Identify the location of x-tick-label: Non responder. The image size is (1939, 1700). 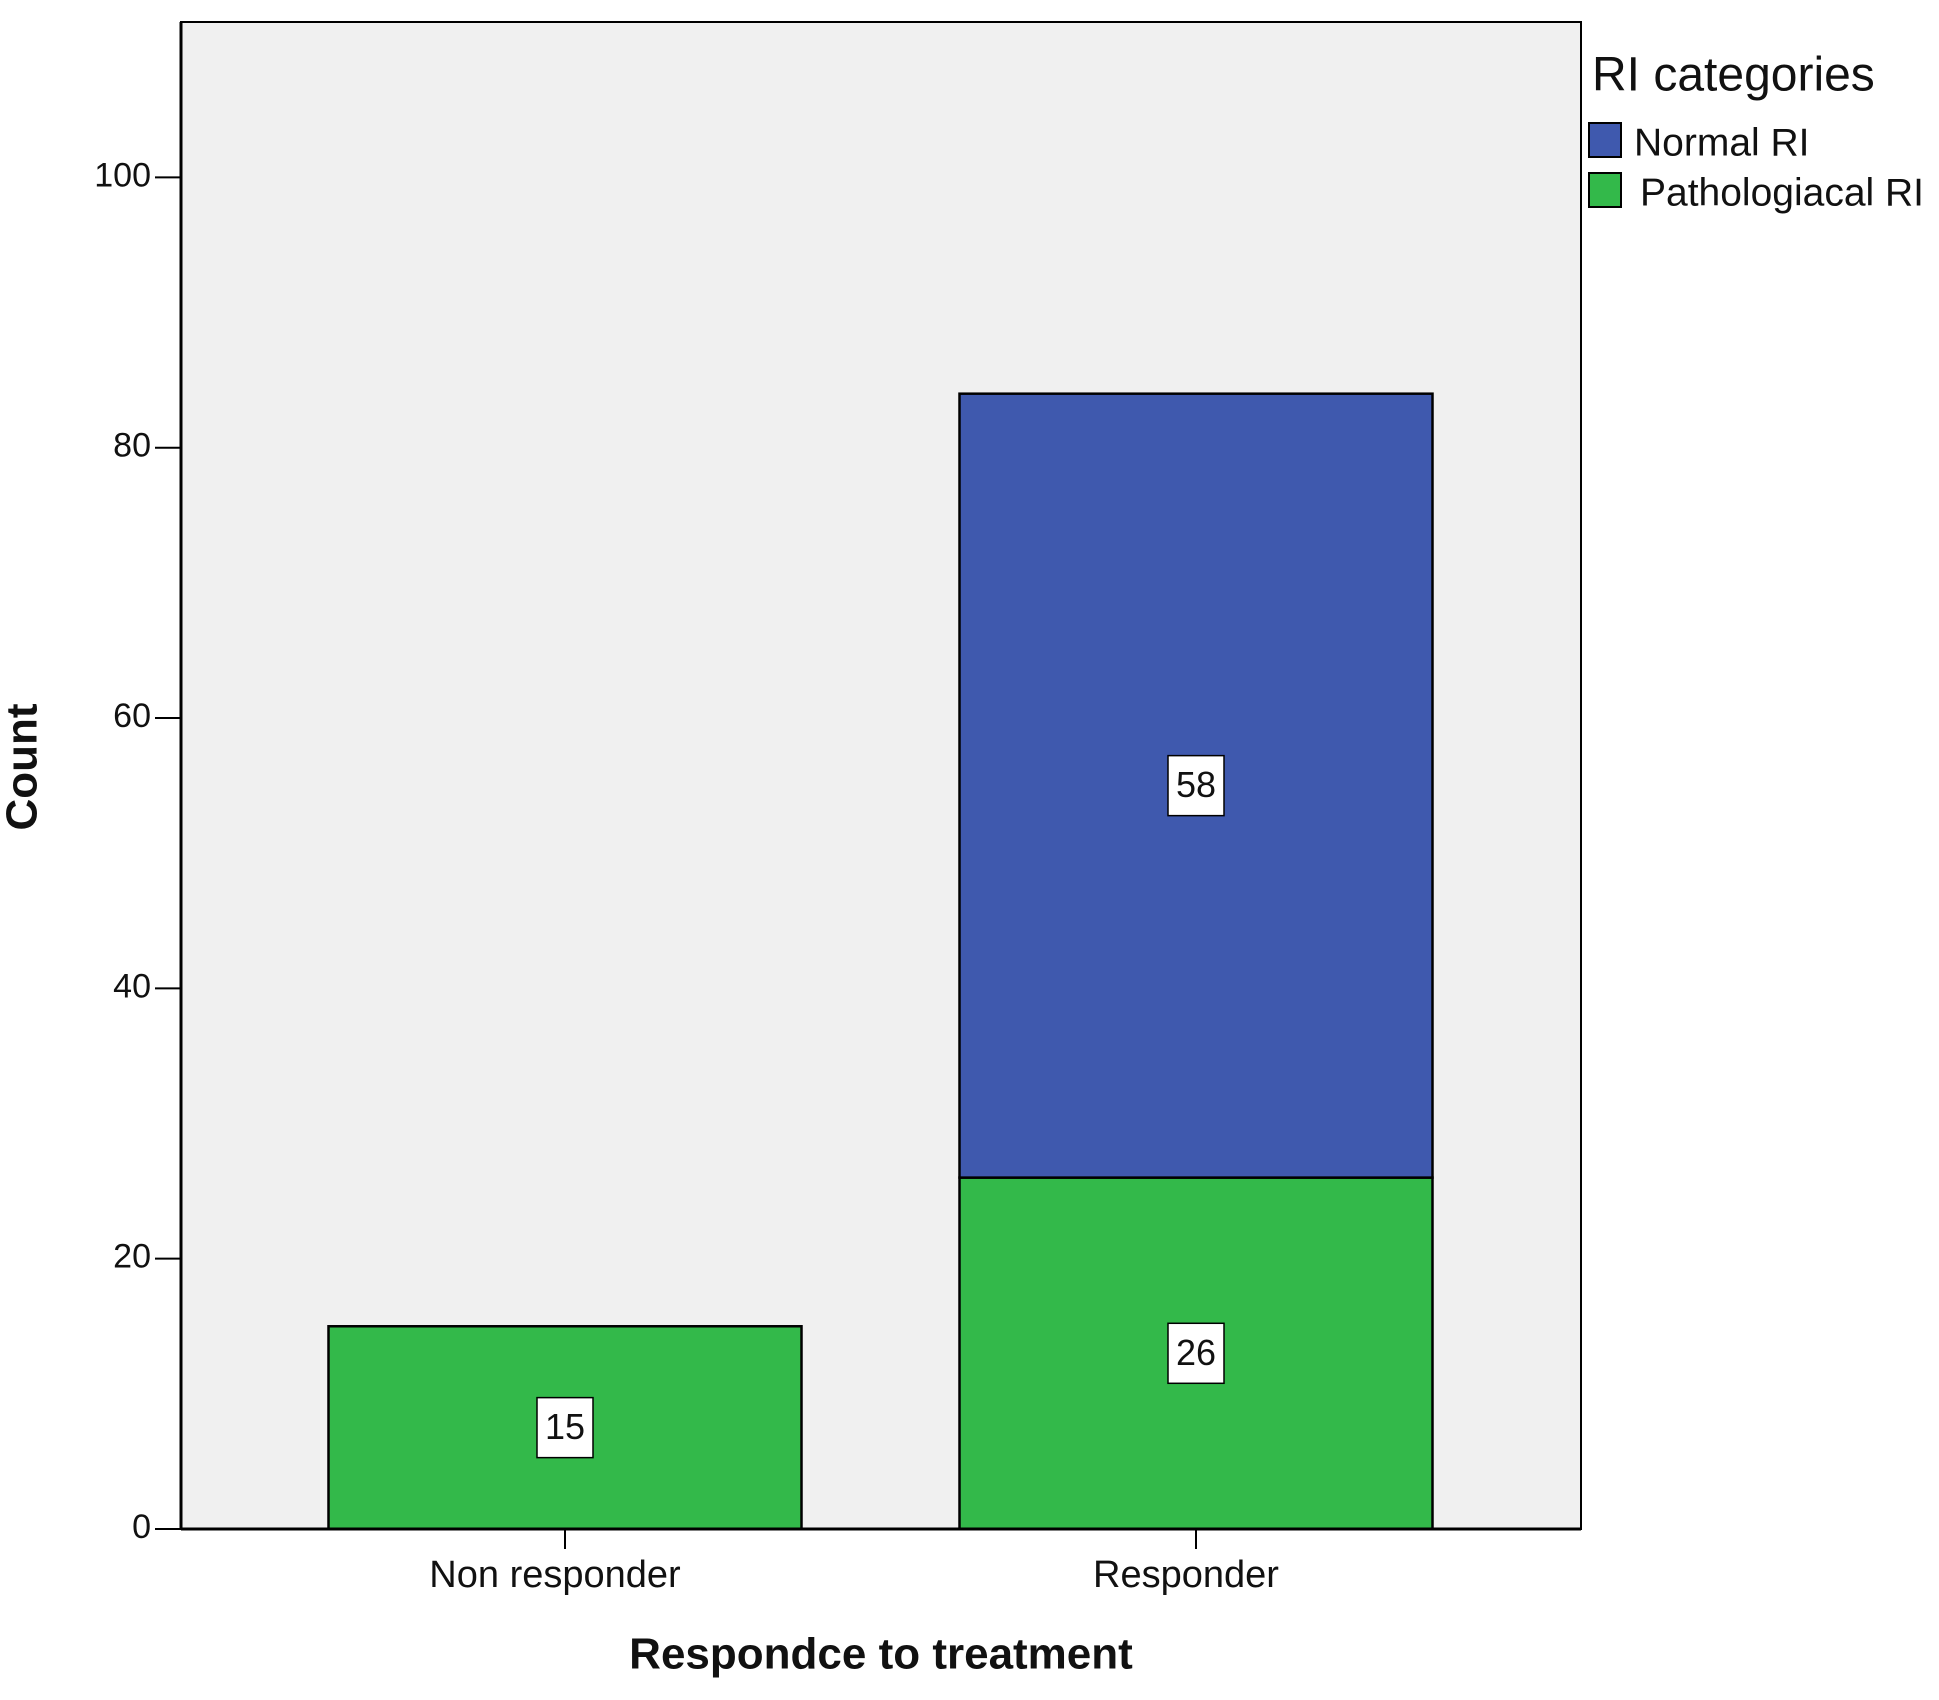
(555, 1575).